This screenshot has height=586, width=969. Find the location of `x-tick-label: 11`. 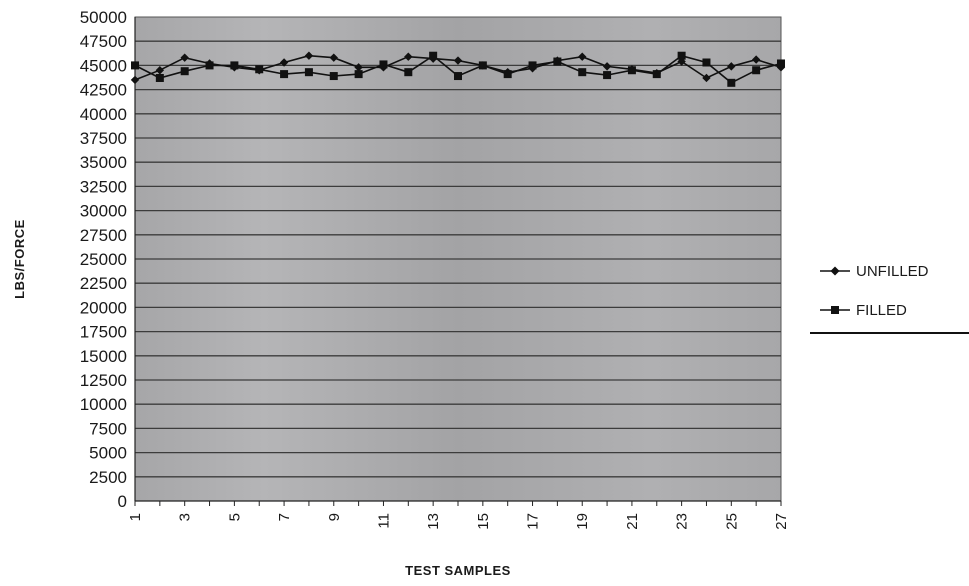

x-tick-label: 11 is located at coordinates (383, 521).